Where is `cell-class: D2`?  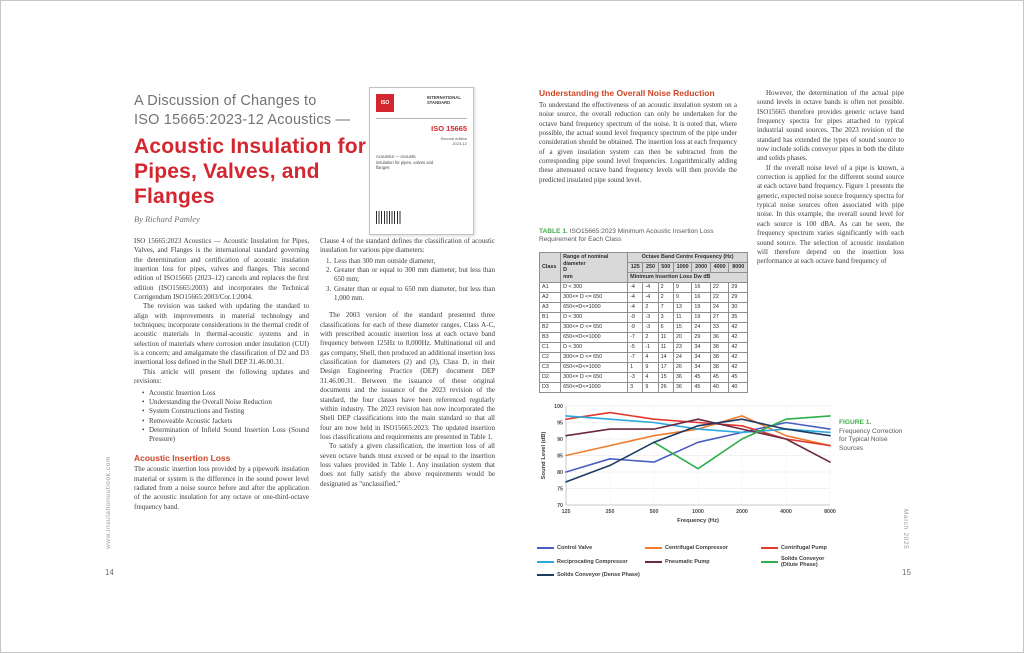
cell-class: D2 is located at coordinates (550, 377).